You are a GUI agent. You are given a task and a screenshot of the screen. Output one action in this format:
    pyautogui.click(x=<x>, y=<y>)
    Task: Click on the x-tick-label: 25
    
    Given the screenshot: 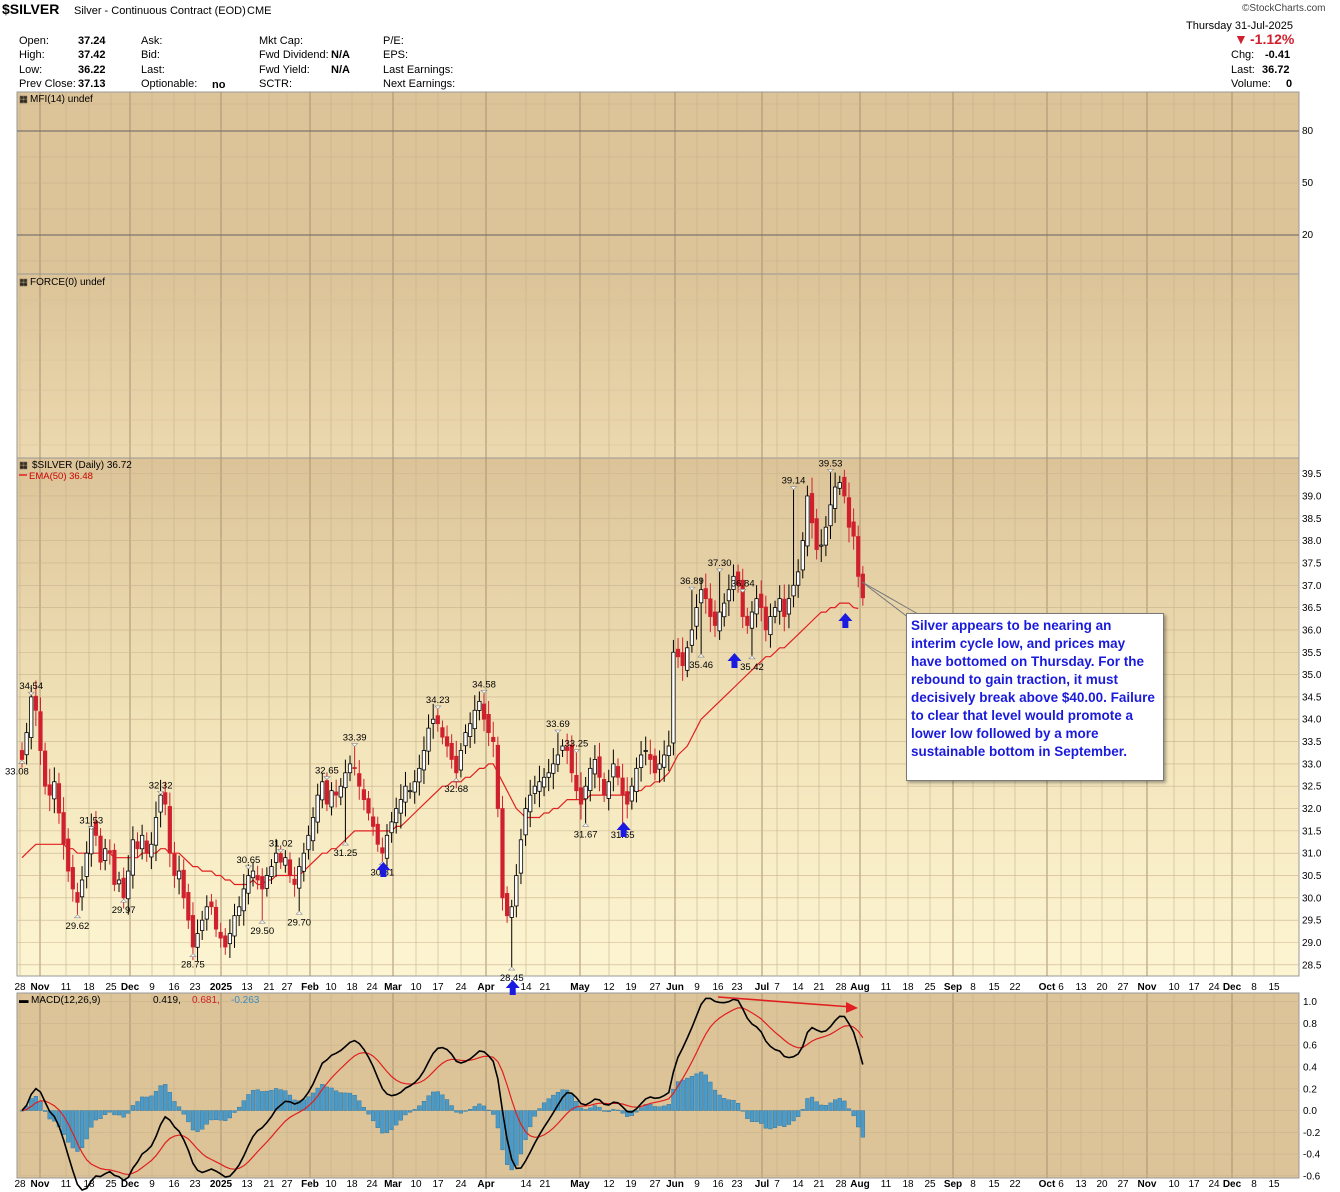 What is the action you would take?
    pyautogui.click(x=930, y=1184)
    